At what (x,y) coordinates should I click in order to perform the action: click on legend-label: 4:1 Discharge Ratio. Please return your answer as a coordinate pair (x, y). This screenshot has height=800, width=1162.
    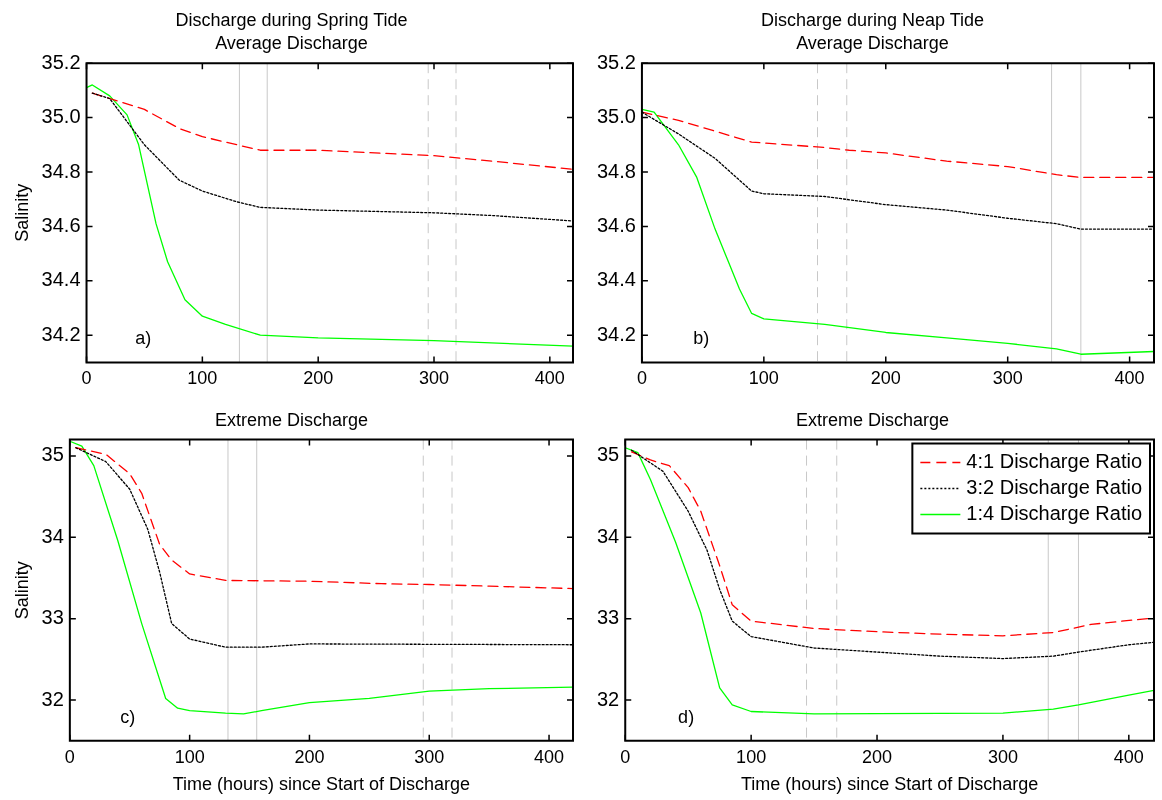
    Looking at the image, I should click on (1054, 461).